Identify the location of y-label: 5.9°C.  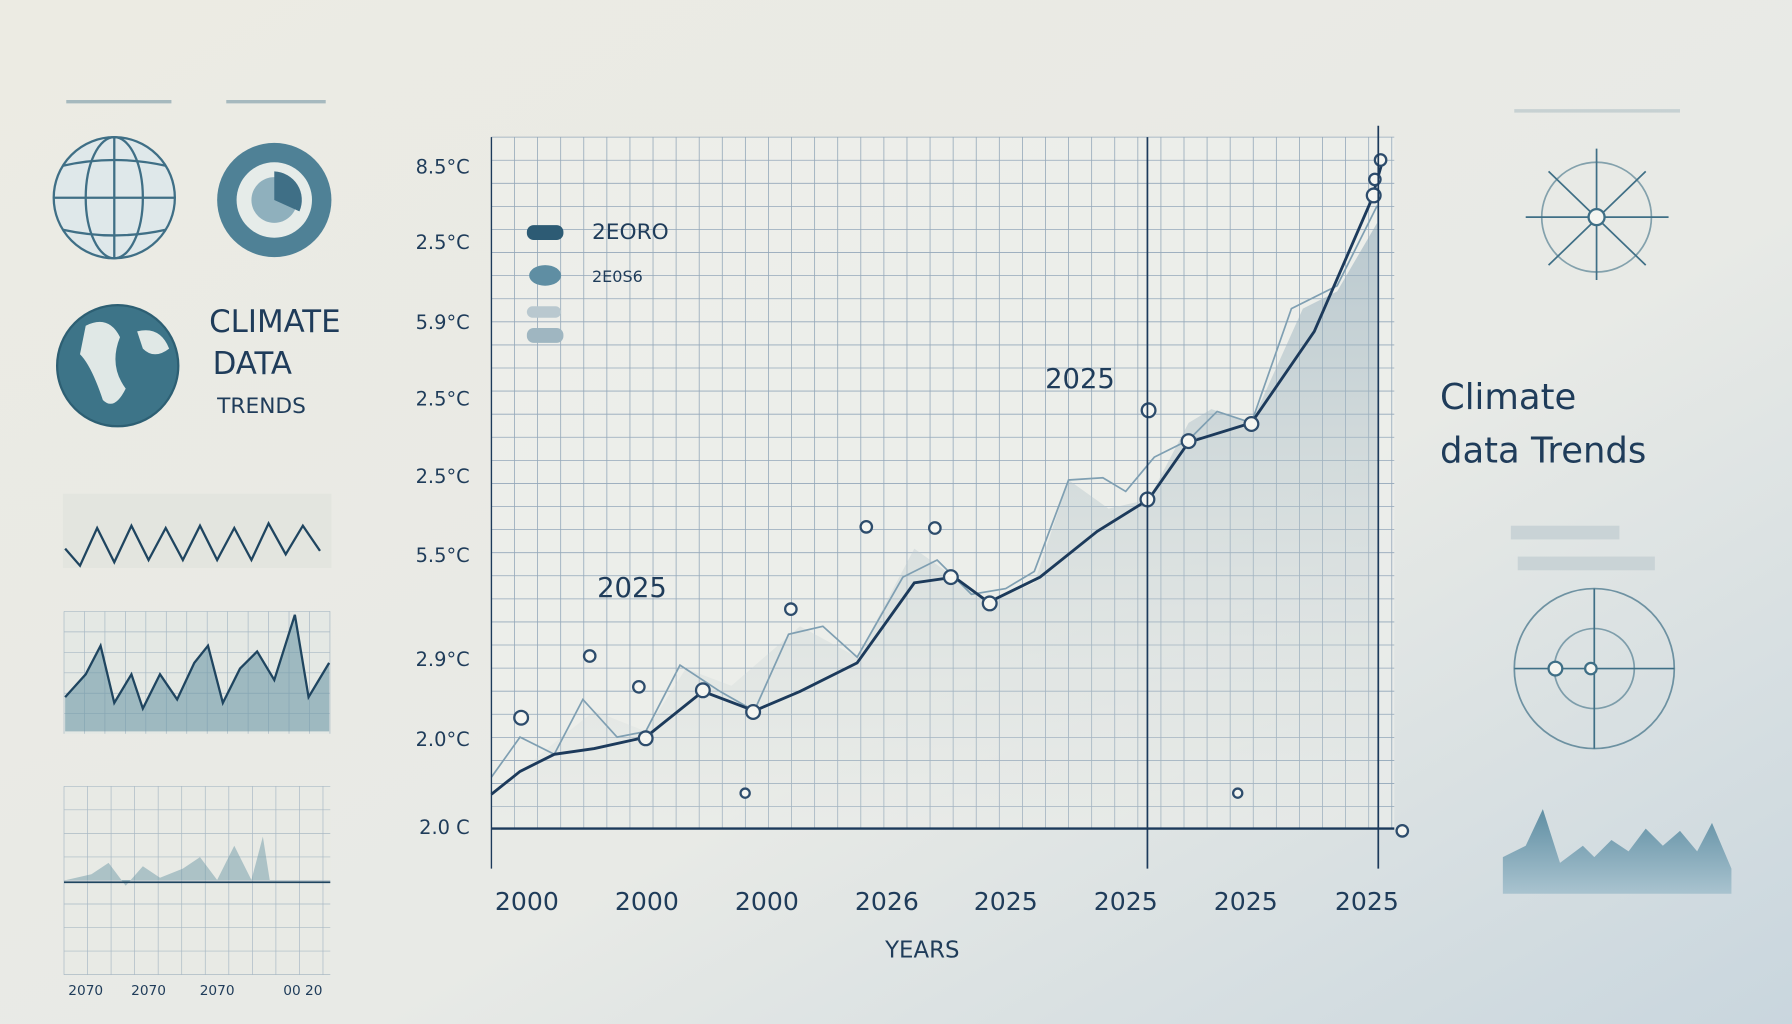
(443, 322).